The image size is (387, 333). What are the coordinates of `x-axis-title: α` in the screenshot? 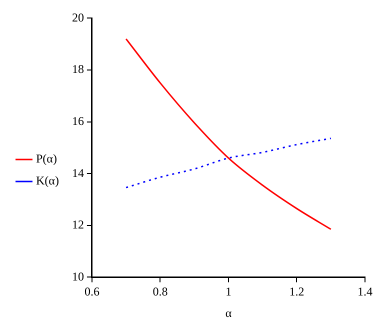 It's located at (228, 313).